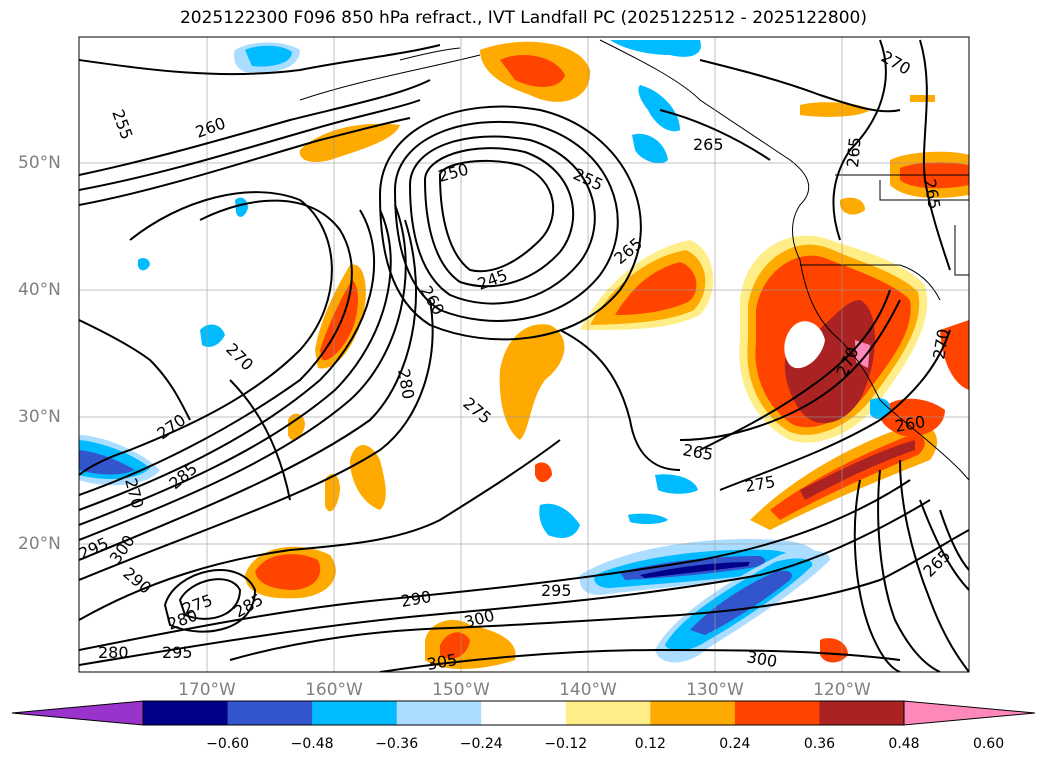 This screenshot has height=765, width=1047. I want to click on colorbar-tick-label: 0.12, so click(650, 744).